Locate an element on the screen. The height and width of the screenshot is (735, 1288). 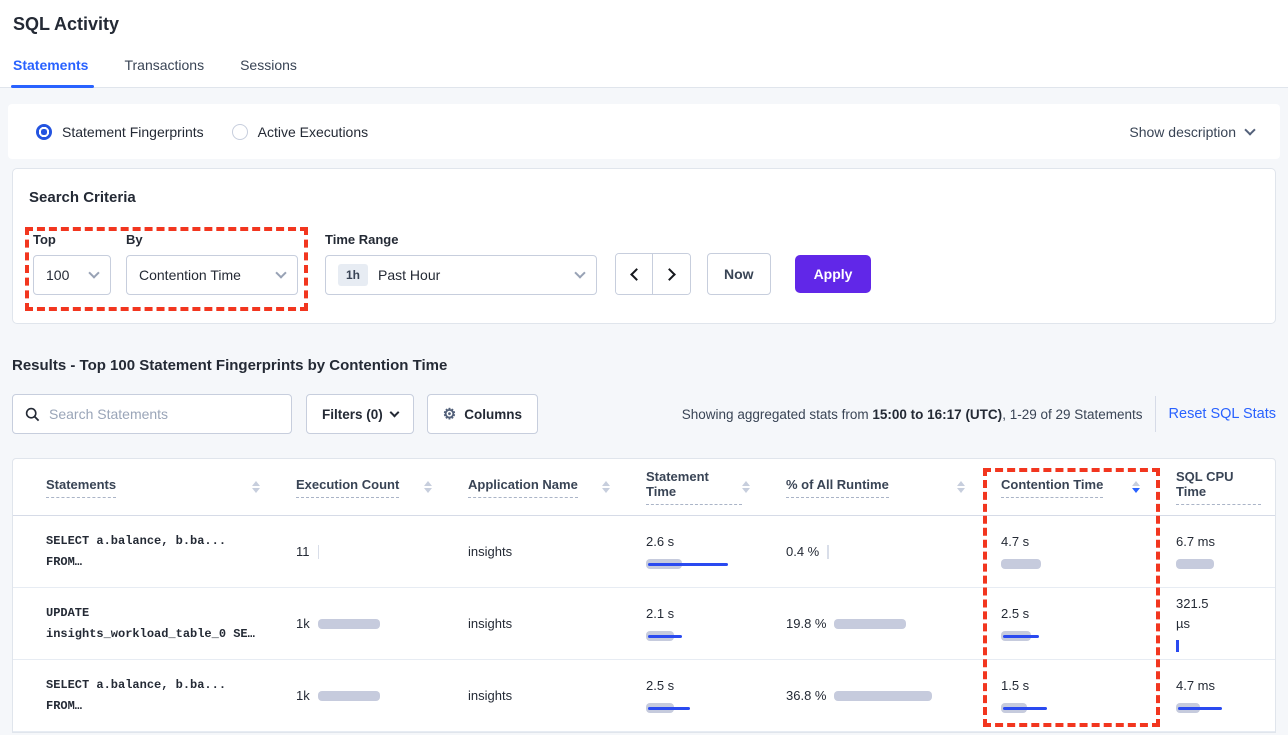
column-header-label: SQL CPU Time is located at coordinates (1218, 487).